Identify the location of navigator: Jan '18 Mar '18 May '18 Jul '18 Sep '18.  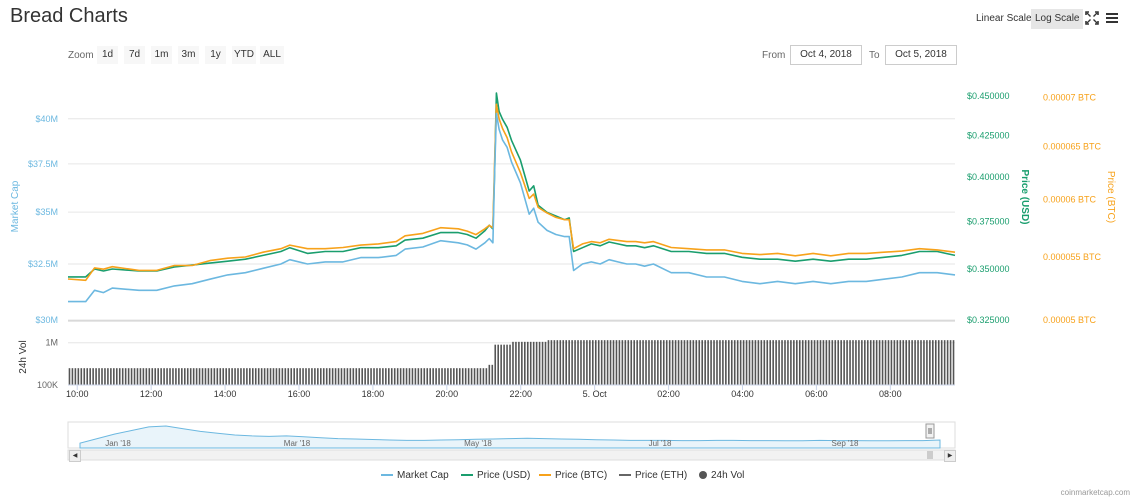
(511, 441).